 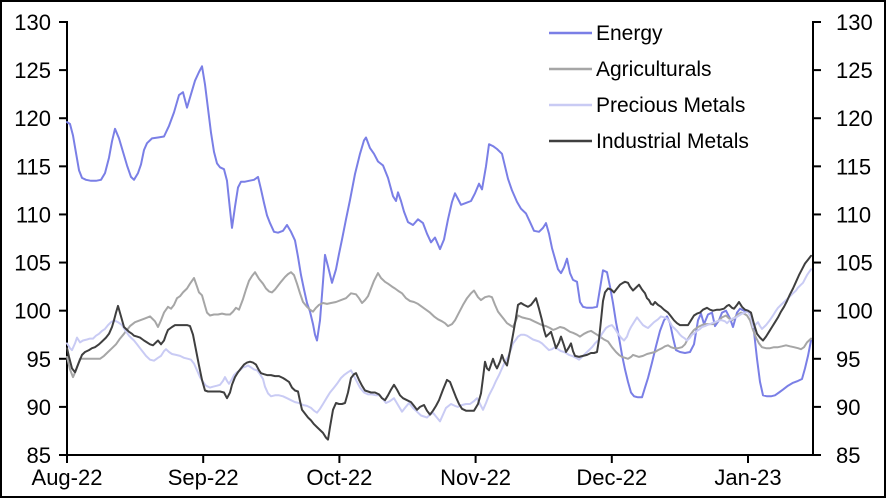 What do you see at coordinates (203, 477) in the screenshot?
I see `x-tick-label: Sep-22` at bounding box center [203, 477].